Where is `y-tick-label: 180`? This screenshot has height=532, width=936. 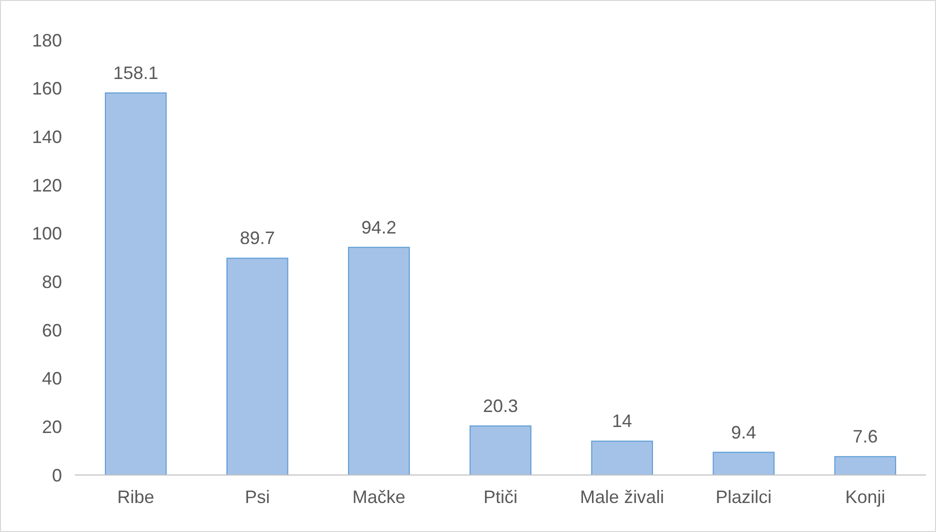 y-tick-label: 180 is located at coordinates (47, 40).